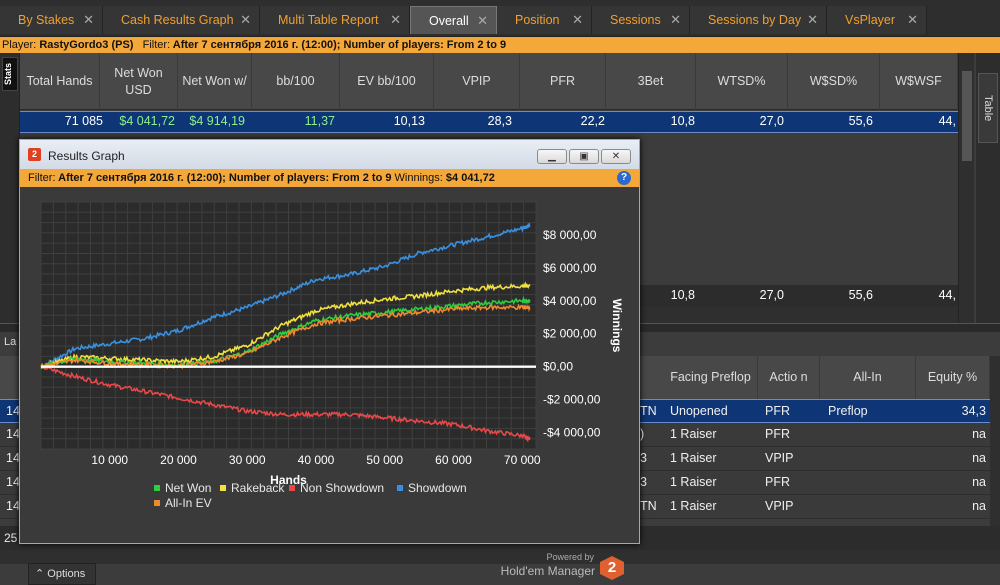 The width and height of the screenshot is (1000, 585). I want to click on cell-net-won-w: $4 914,19, so click(217, 121).